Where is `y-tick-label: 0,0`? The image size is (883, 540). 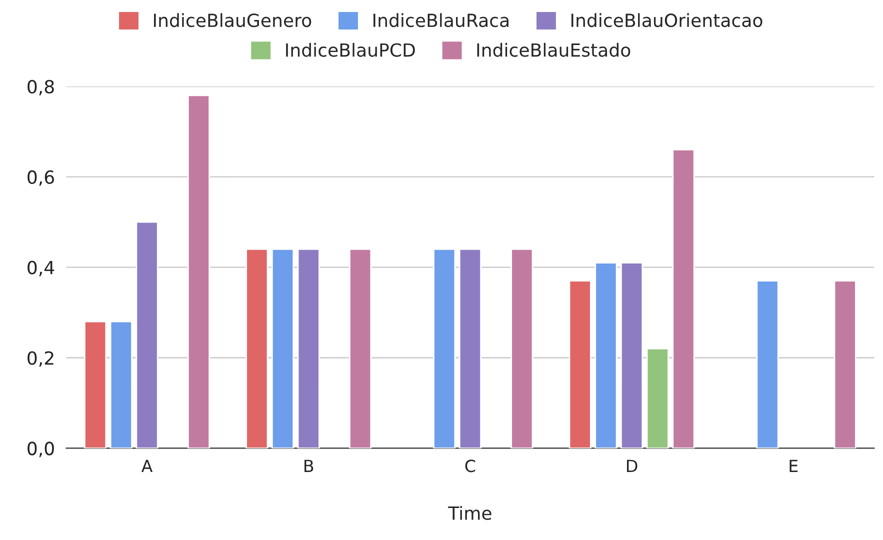
y-tick-label: 0,0 is located at coordinates (41, 450).